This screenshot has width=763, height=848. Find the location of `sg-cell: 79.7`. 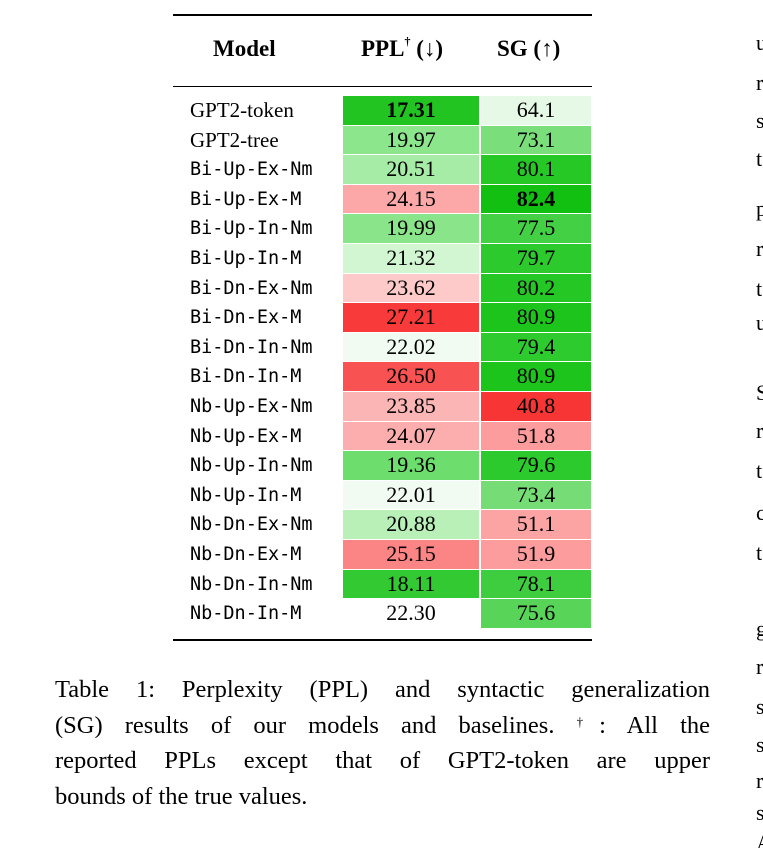

sg-cell: 79.7 is located at coordinates (536, 258).